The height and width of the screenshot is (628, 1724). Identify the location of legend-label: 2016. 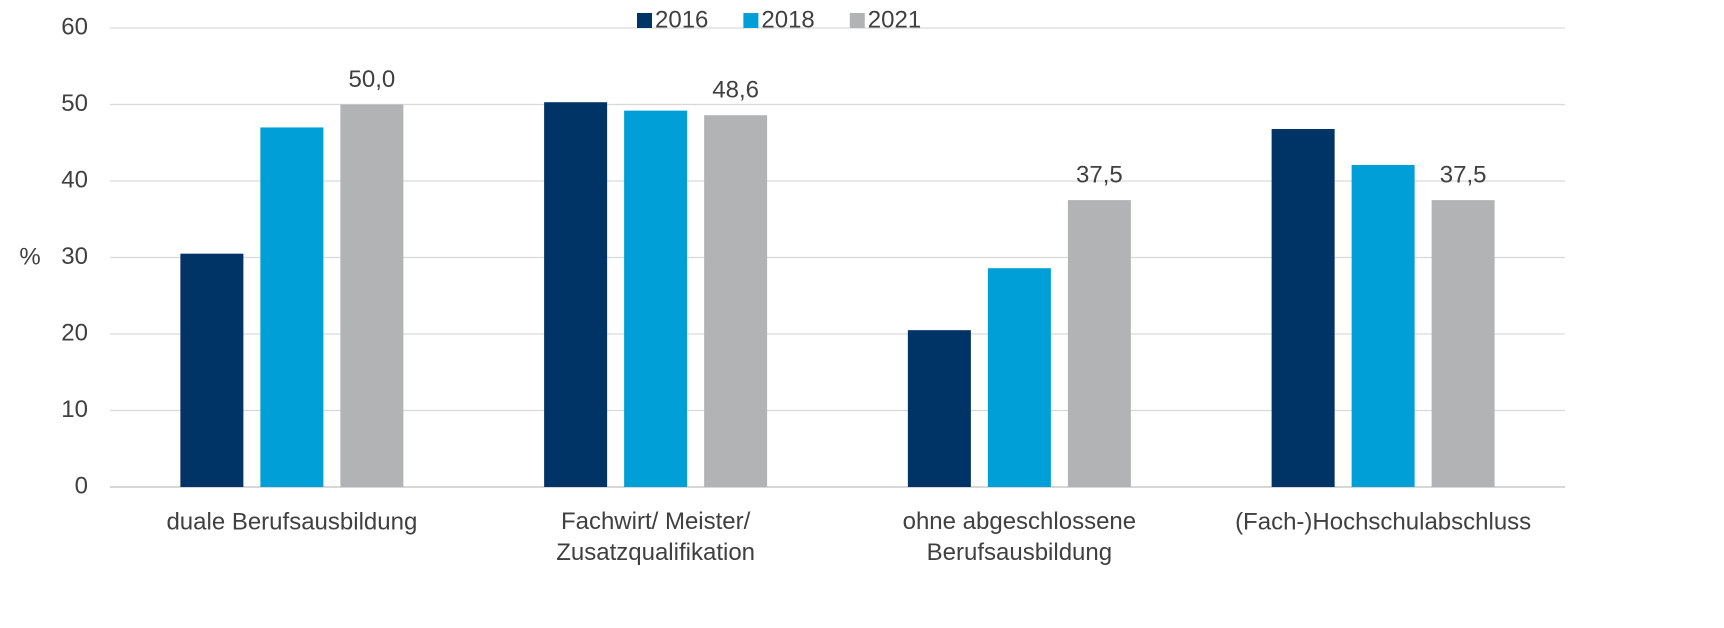
(681, 19).